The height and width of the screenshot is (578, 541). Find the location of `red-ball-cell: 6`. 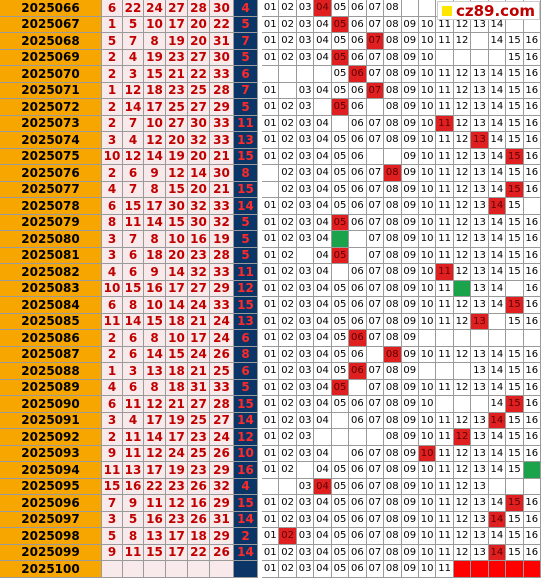

red-ball-cell: 6 is located at coordinates (112, 404).